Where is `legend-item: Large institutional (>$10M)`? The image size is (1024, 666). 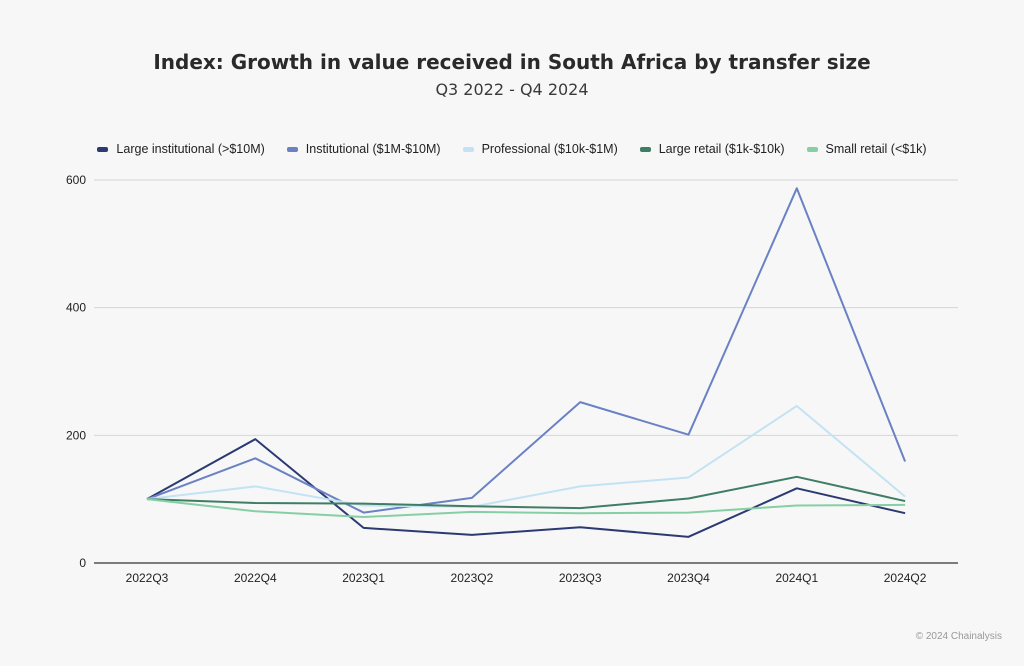
legend-item: Large institutional (>$10M) is located at coordinates (181, 149).